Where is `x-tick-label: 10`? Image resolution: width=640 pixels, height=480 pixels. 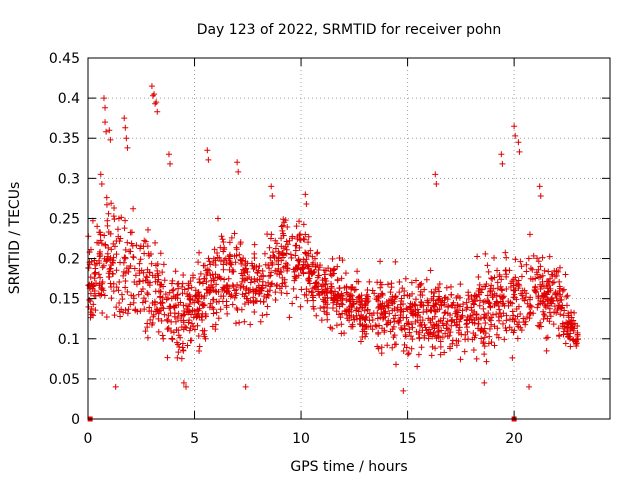
x-tick-label: 10 is located at coordinates (301, 439).